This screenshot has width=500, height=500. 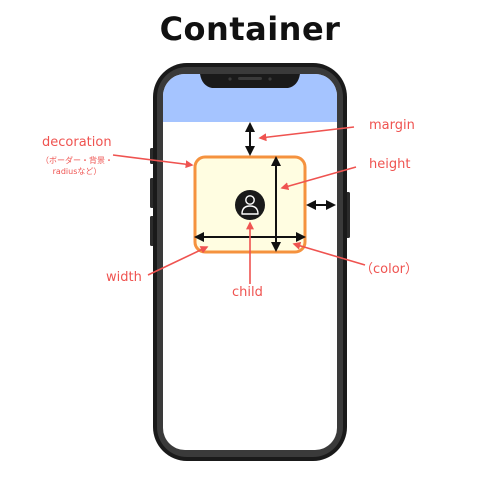 I want to click on decoration-pointer-arrow, so click(x=153, y=161).